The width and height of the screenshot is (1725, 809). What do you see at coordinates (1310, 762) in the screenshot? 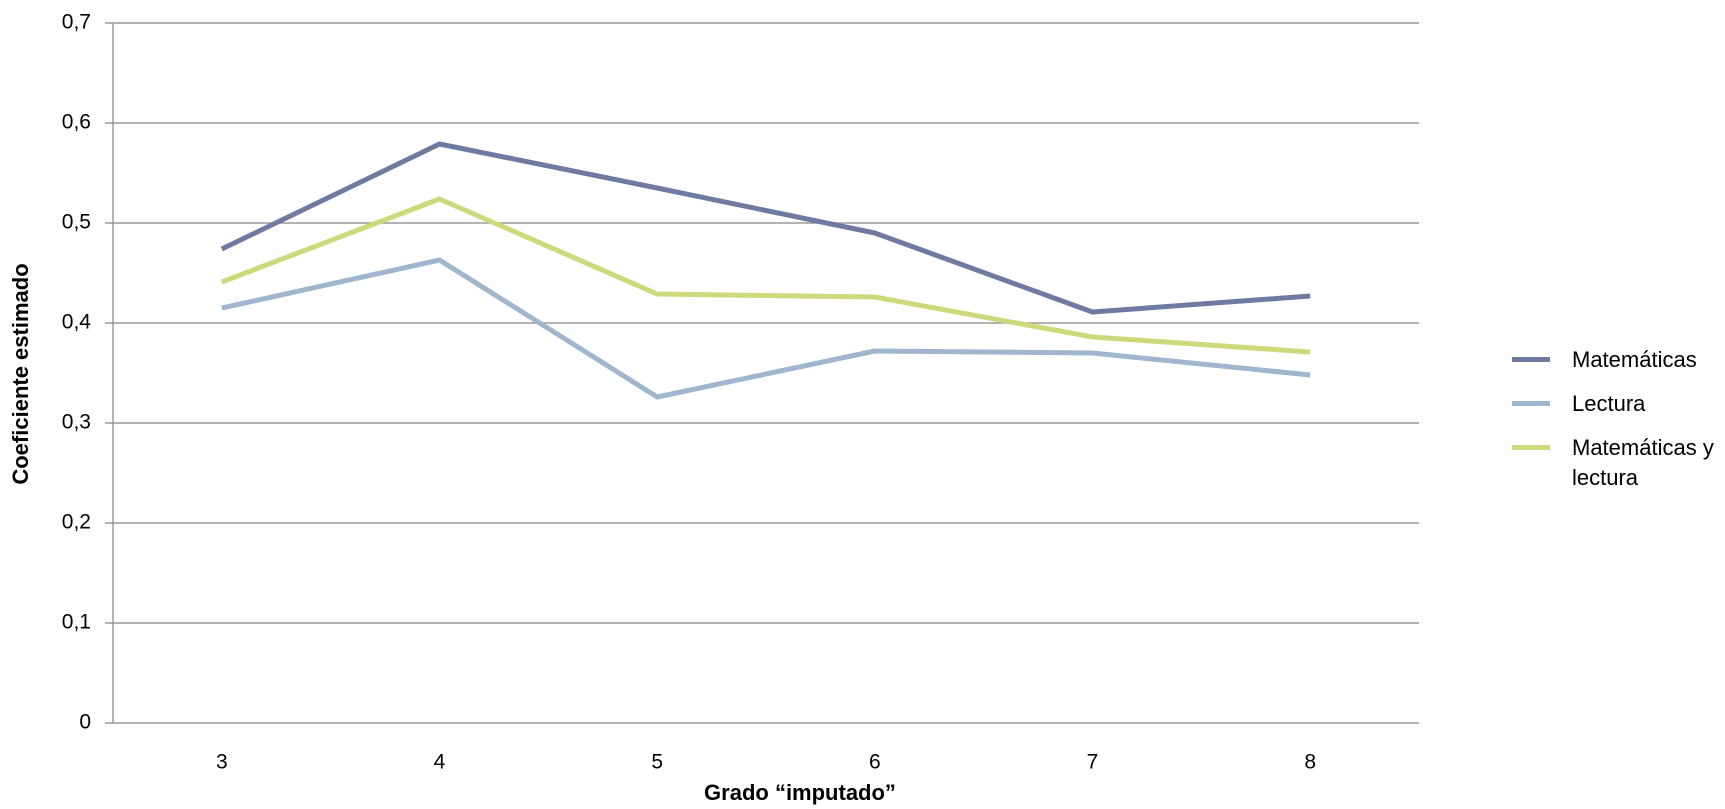
I see `x-tick-label: 8` at bounding box center [1310, 762].